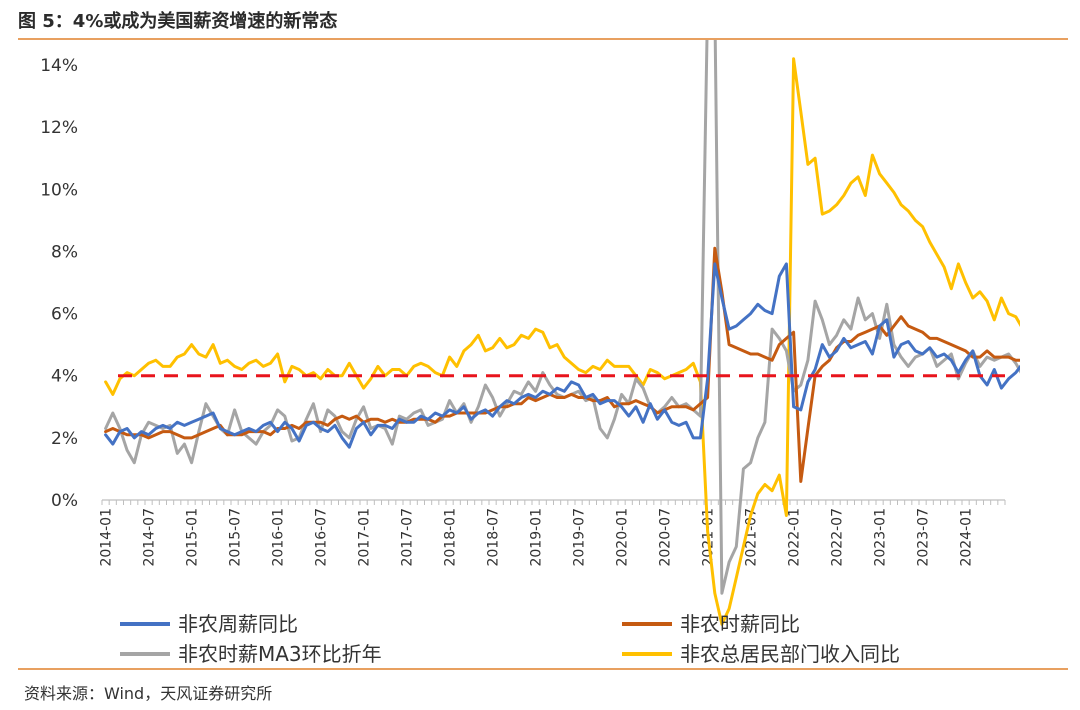  What do you see at coordinates (740, 624) in the screenshot?
I see `legend-label-1: 非农时薪同比` at bounding box center [740, 624].